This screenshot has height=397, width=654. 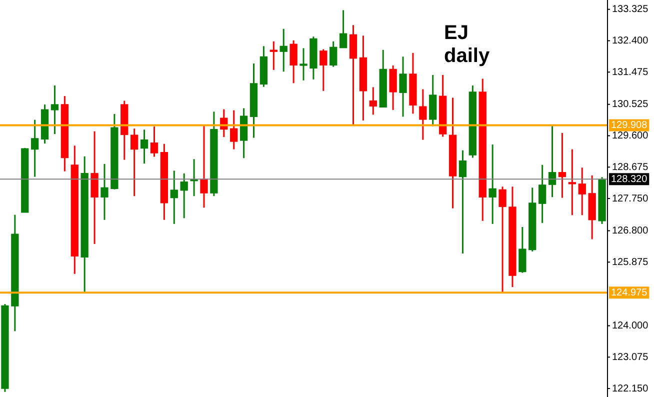 I want to click on y-tick-label: 131.475, so click(x=630, y=72).